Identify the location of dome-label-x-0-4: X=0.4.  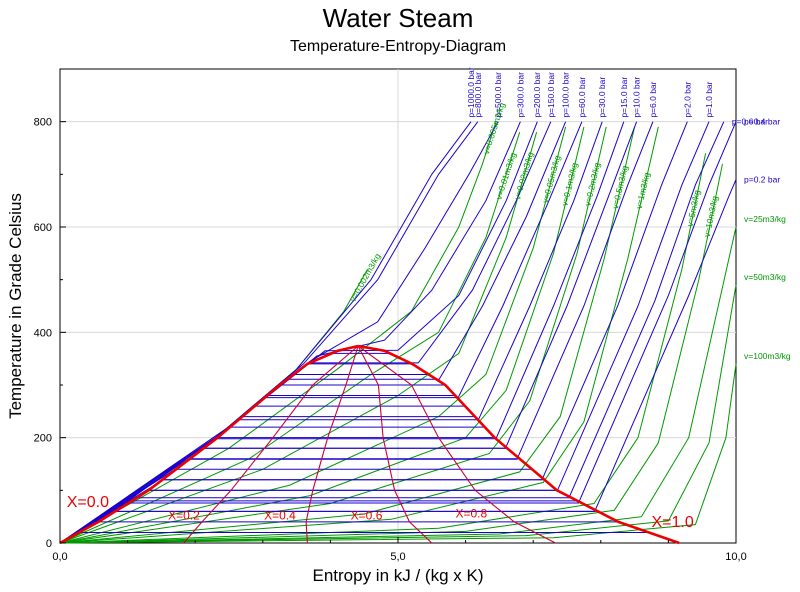
(280, 515).